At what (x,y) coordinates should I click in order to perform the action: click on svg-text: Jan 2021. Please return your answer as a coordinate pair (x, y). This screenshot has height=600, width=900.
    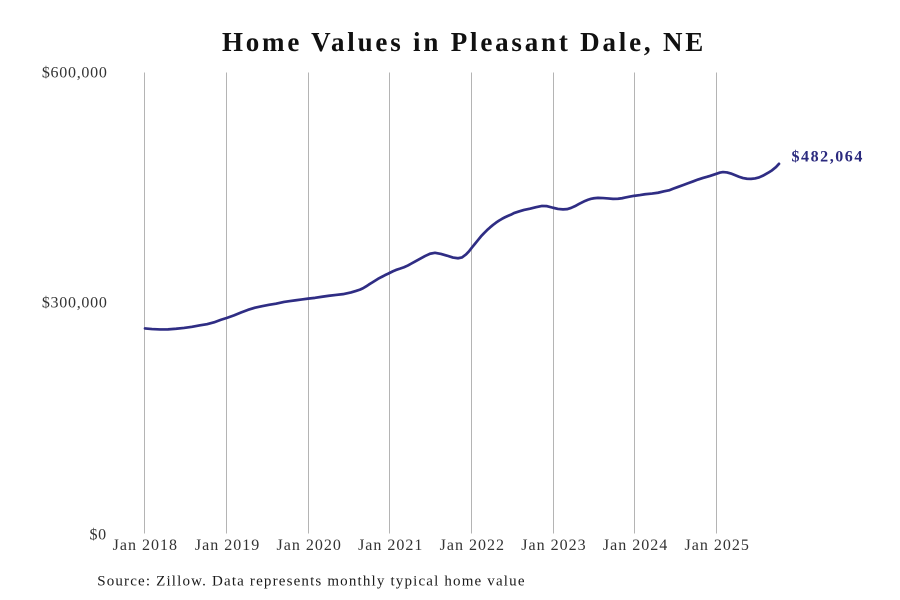
    Looking at the image, I should click on (390, 545).